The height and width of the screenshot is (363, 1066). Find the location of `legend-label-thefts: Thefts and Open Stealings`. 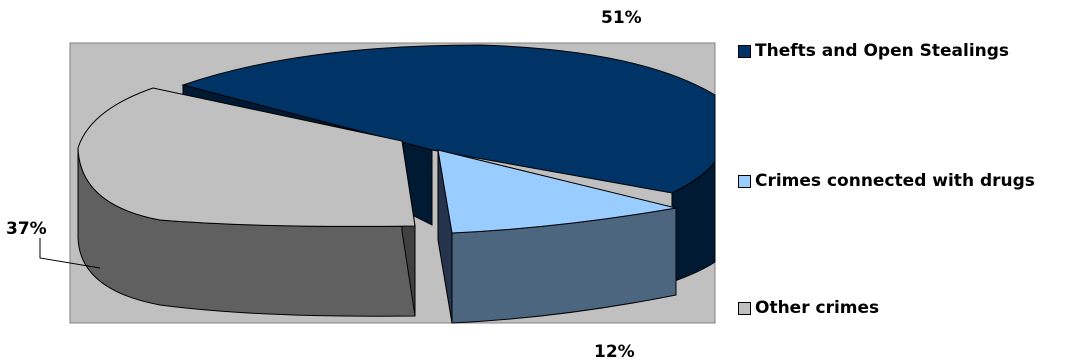

legend-label-thefts: Thefts and Open Stealings is located at coordinates (882, 51).